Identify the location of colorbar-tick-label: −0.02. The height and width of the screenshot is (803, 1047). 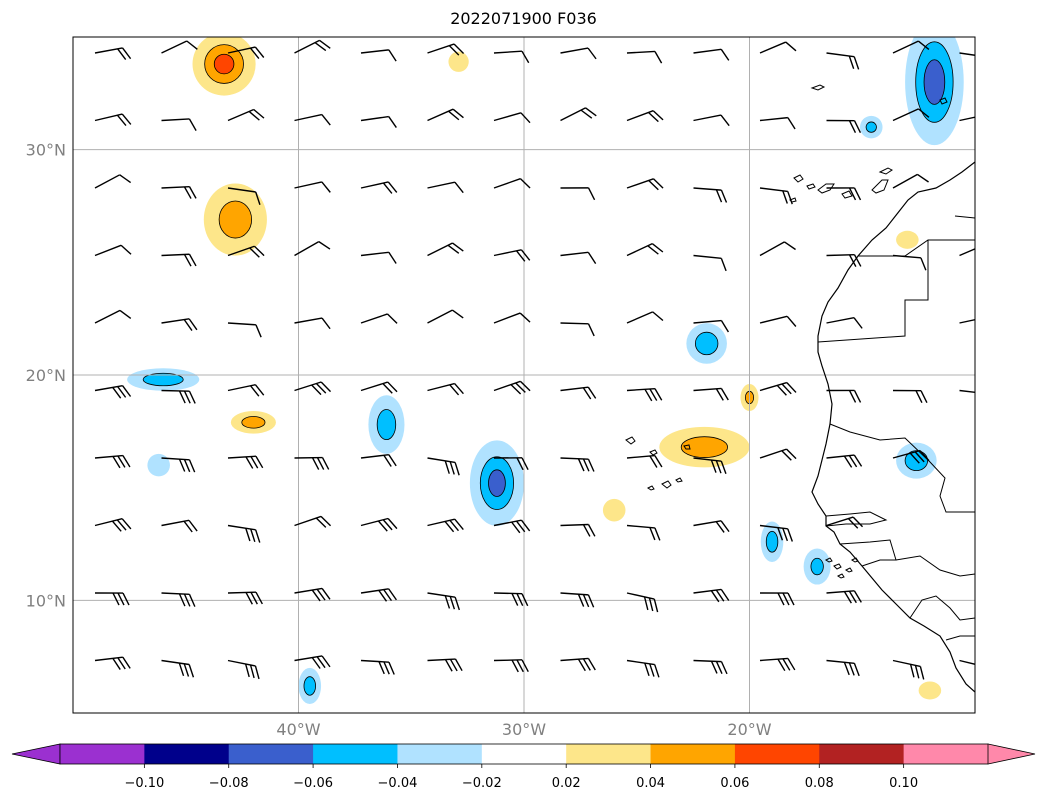
(482, 783).